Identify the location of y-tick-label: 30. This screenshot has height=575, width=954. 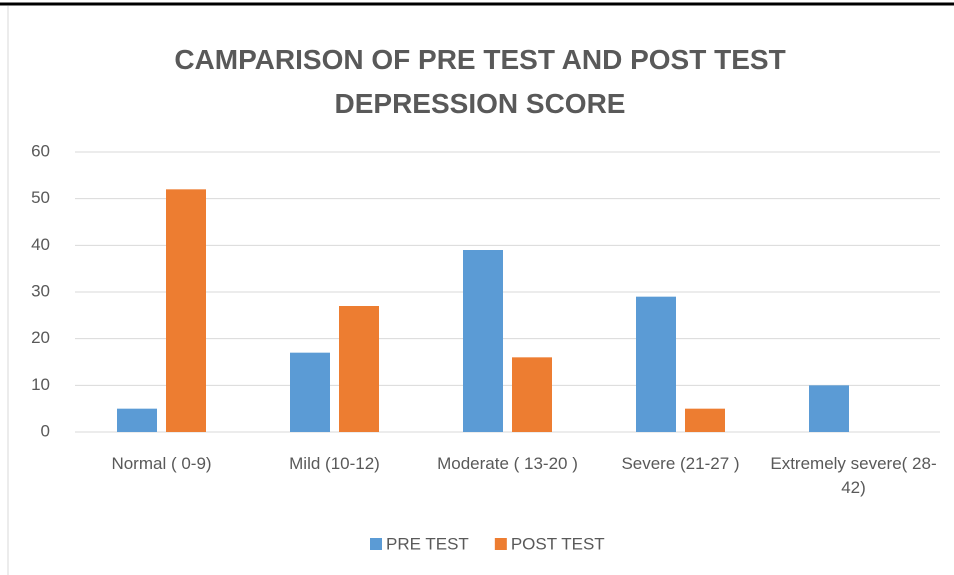
(40, 290).